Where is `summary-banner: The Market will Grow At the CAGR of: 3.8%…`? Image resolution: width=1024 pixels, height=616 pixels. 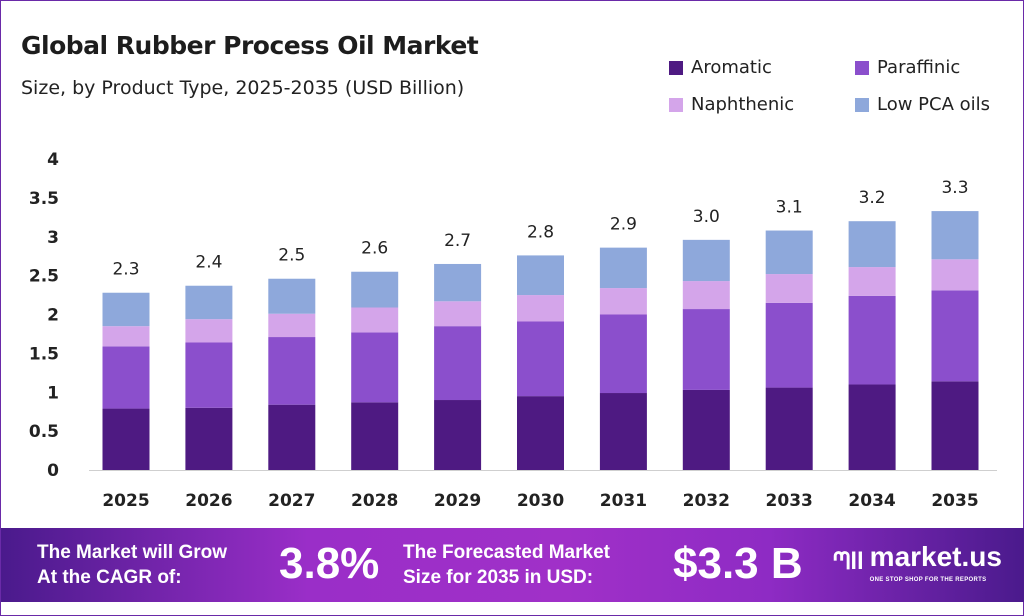
summary-banner: The Market will Grow At the CAGR of: 3.8%… is located at coordinates (512, 565).